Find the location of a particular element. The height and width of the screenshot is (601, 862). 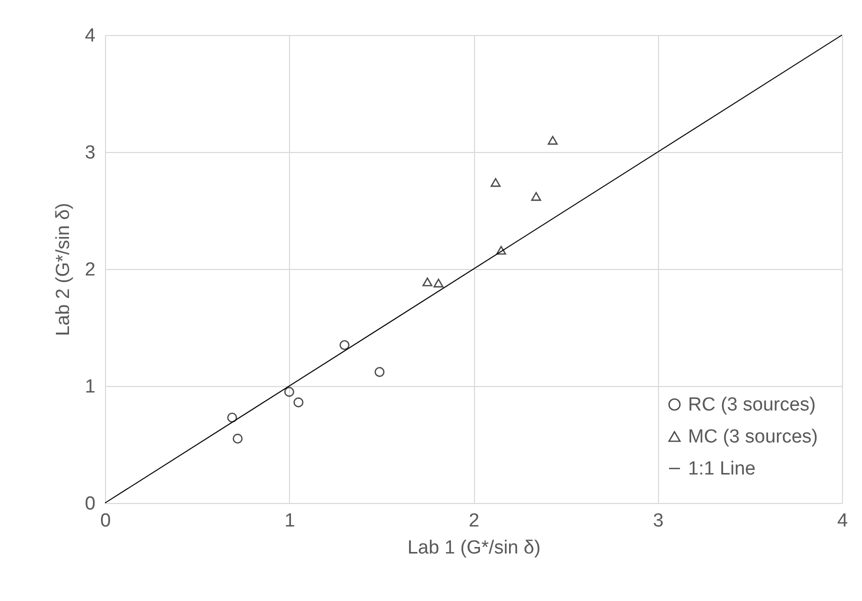

y-tick-label: 3 is located at coordinates (90, 153).